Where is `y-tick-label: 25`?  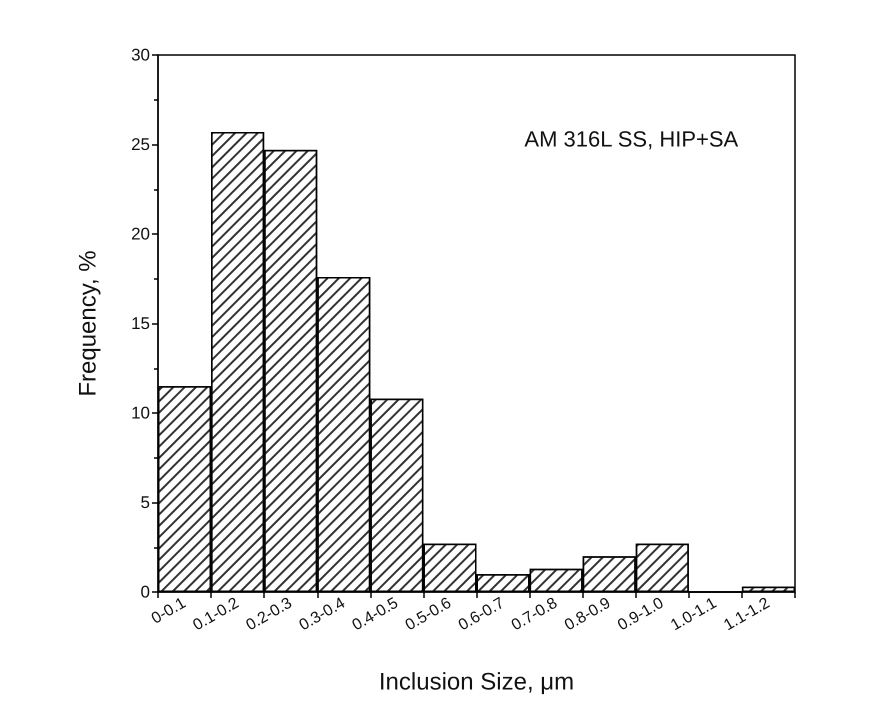 y-tick-label: 25 is located at coordinates (140, 144).